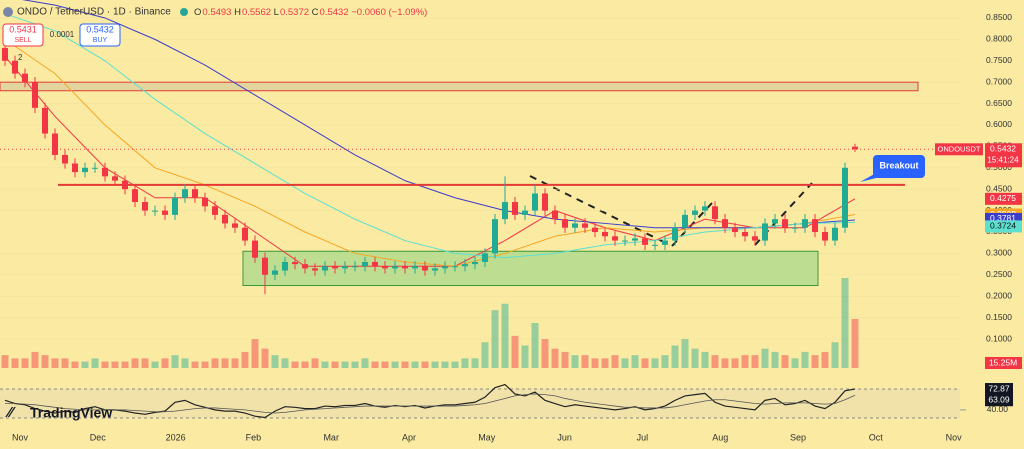 Image resolution: width=1024 pixels, height=449 pixels. Describe the element at coordinates (22, 40) in the screenshot. I see `sell-label: SELL` at that location.